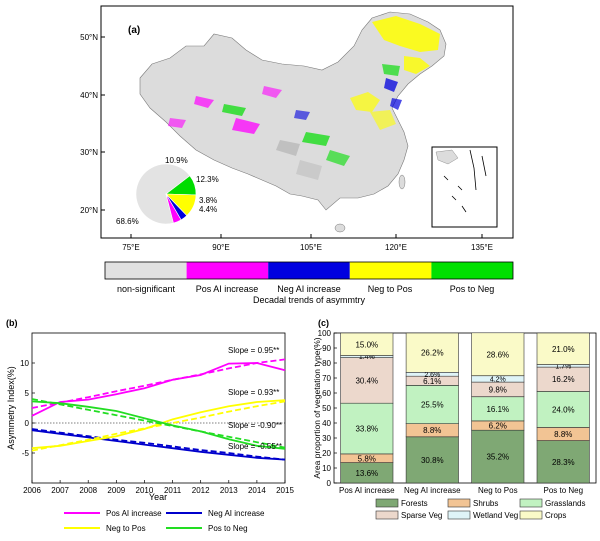  Describe the element at coordinates (127, 221) in the screenshot. I see `pie-label-non-significant: 68.6%` at that location.